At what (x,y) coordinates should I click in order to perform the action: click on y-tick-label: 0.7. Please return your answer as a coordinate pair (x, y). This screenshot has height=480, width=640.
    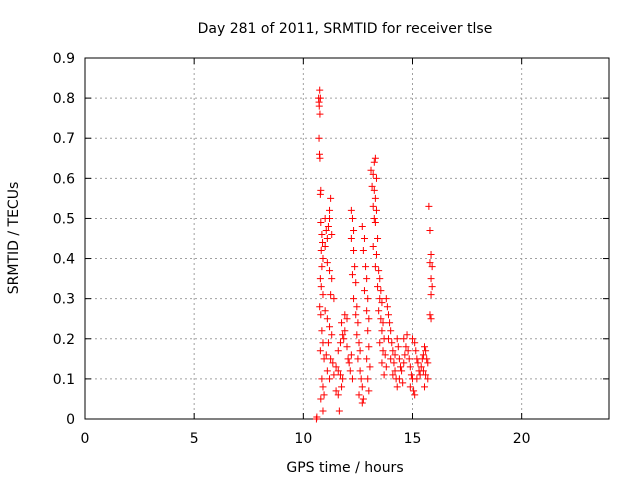
    Looking at the image, I should click on (64, 139).